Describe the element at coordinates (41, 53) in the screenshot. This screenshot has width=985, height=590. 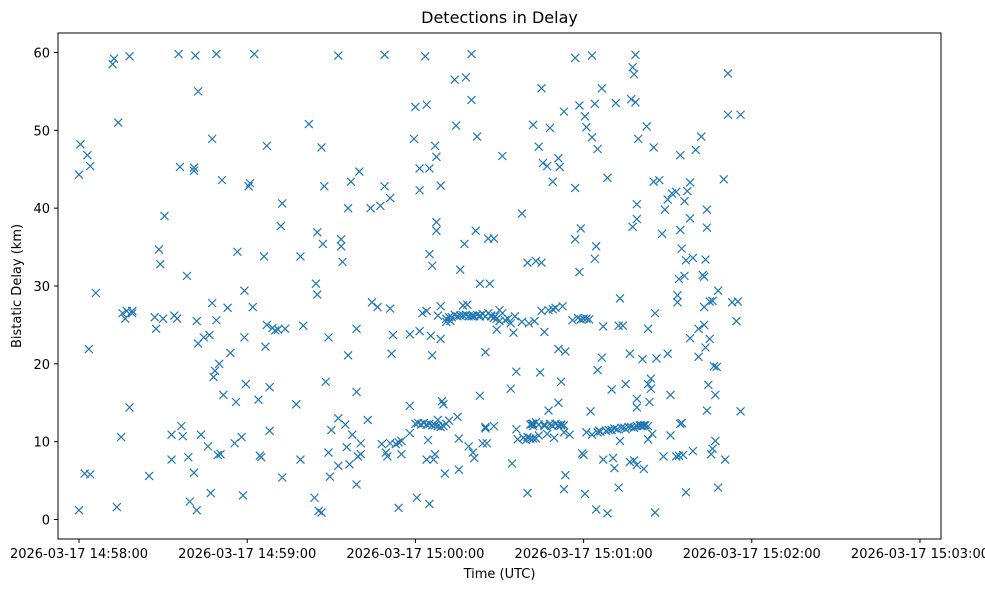
I see `y-tick-label: 60` at that location.